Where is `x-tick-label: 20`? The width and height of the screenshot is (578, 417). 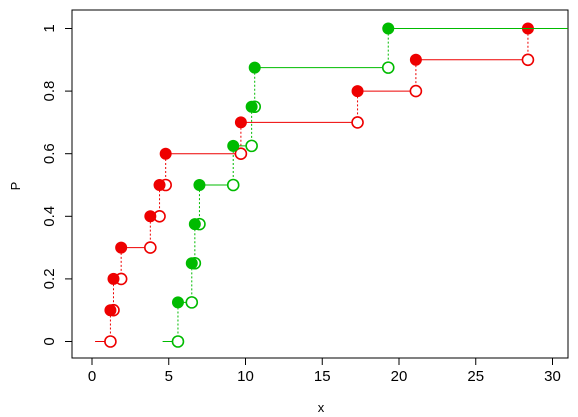 x-tick-label: 20 is located at coordinates (399, 376).